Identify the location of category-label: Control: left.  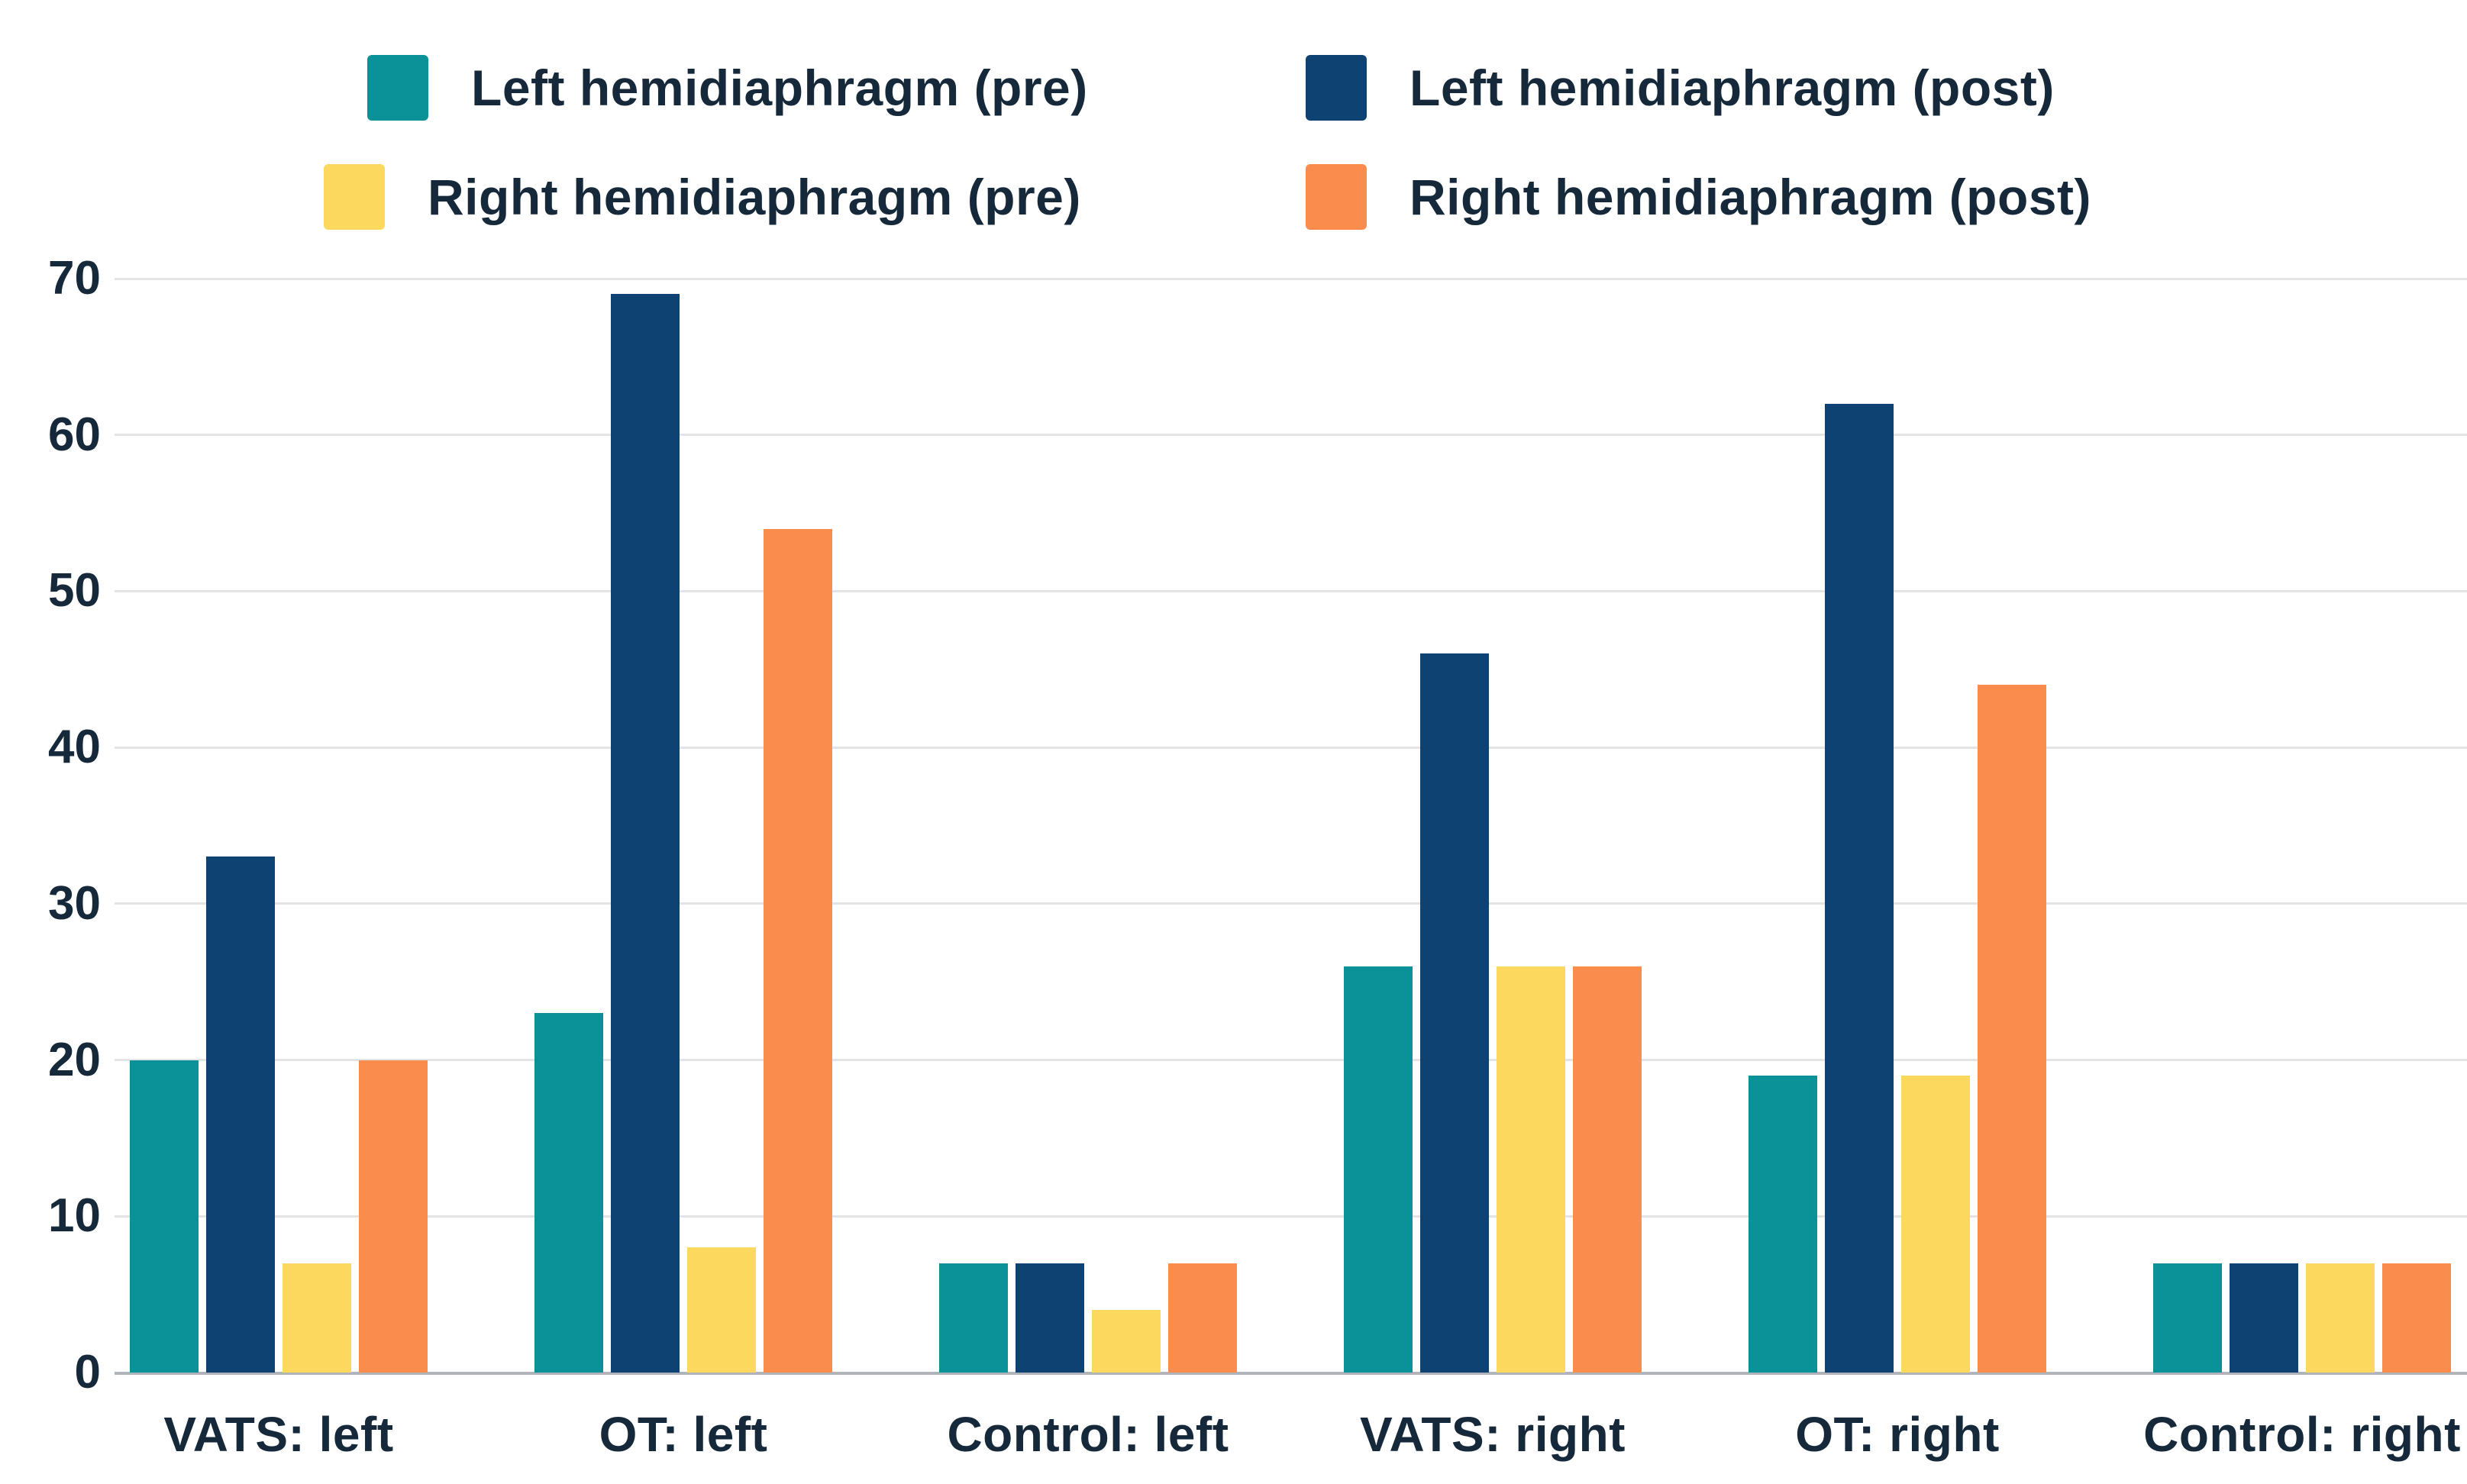
(1088, 1434).